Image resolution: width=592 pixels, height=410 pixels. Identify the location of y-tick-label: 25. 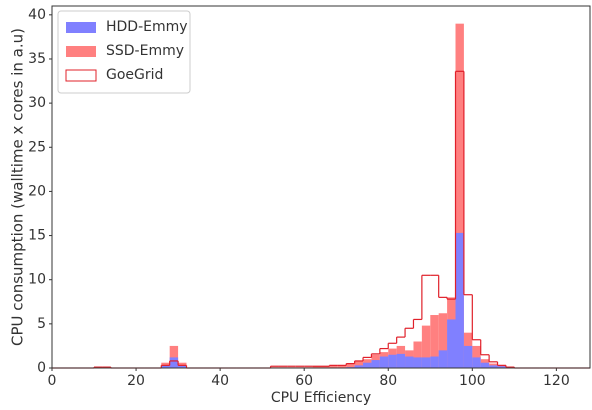
(37, 147).